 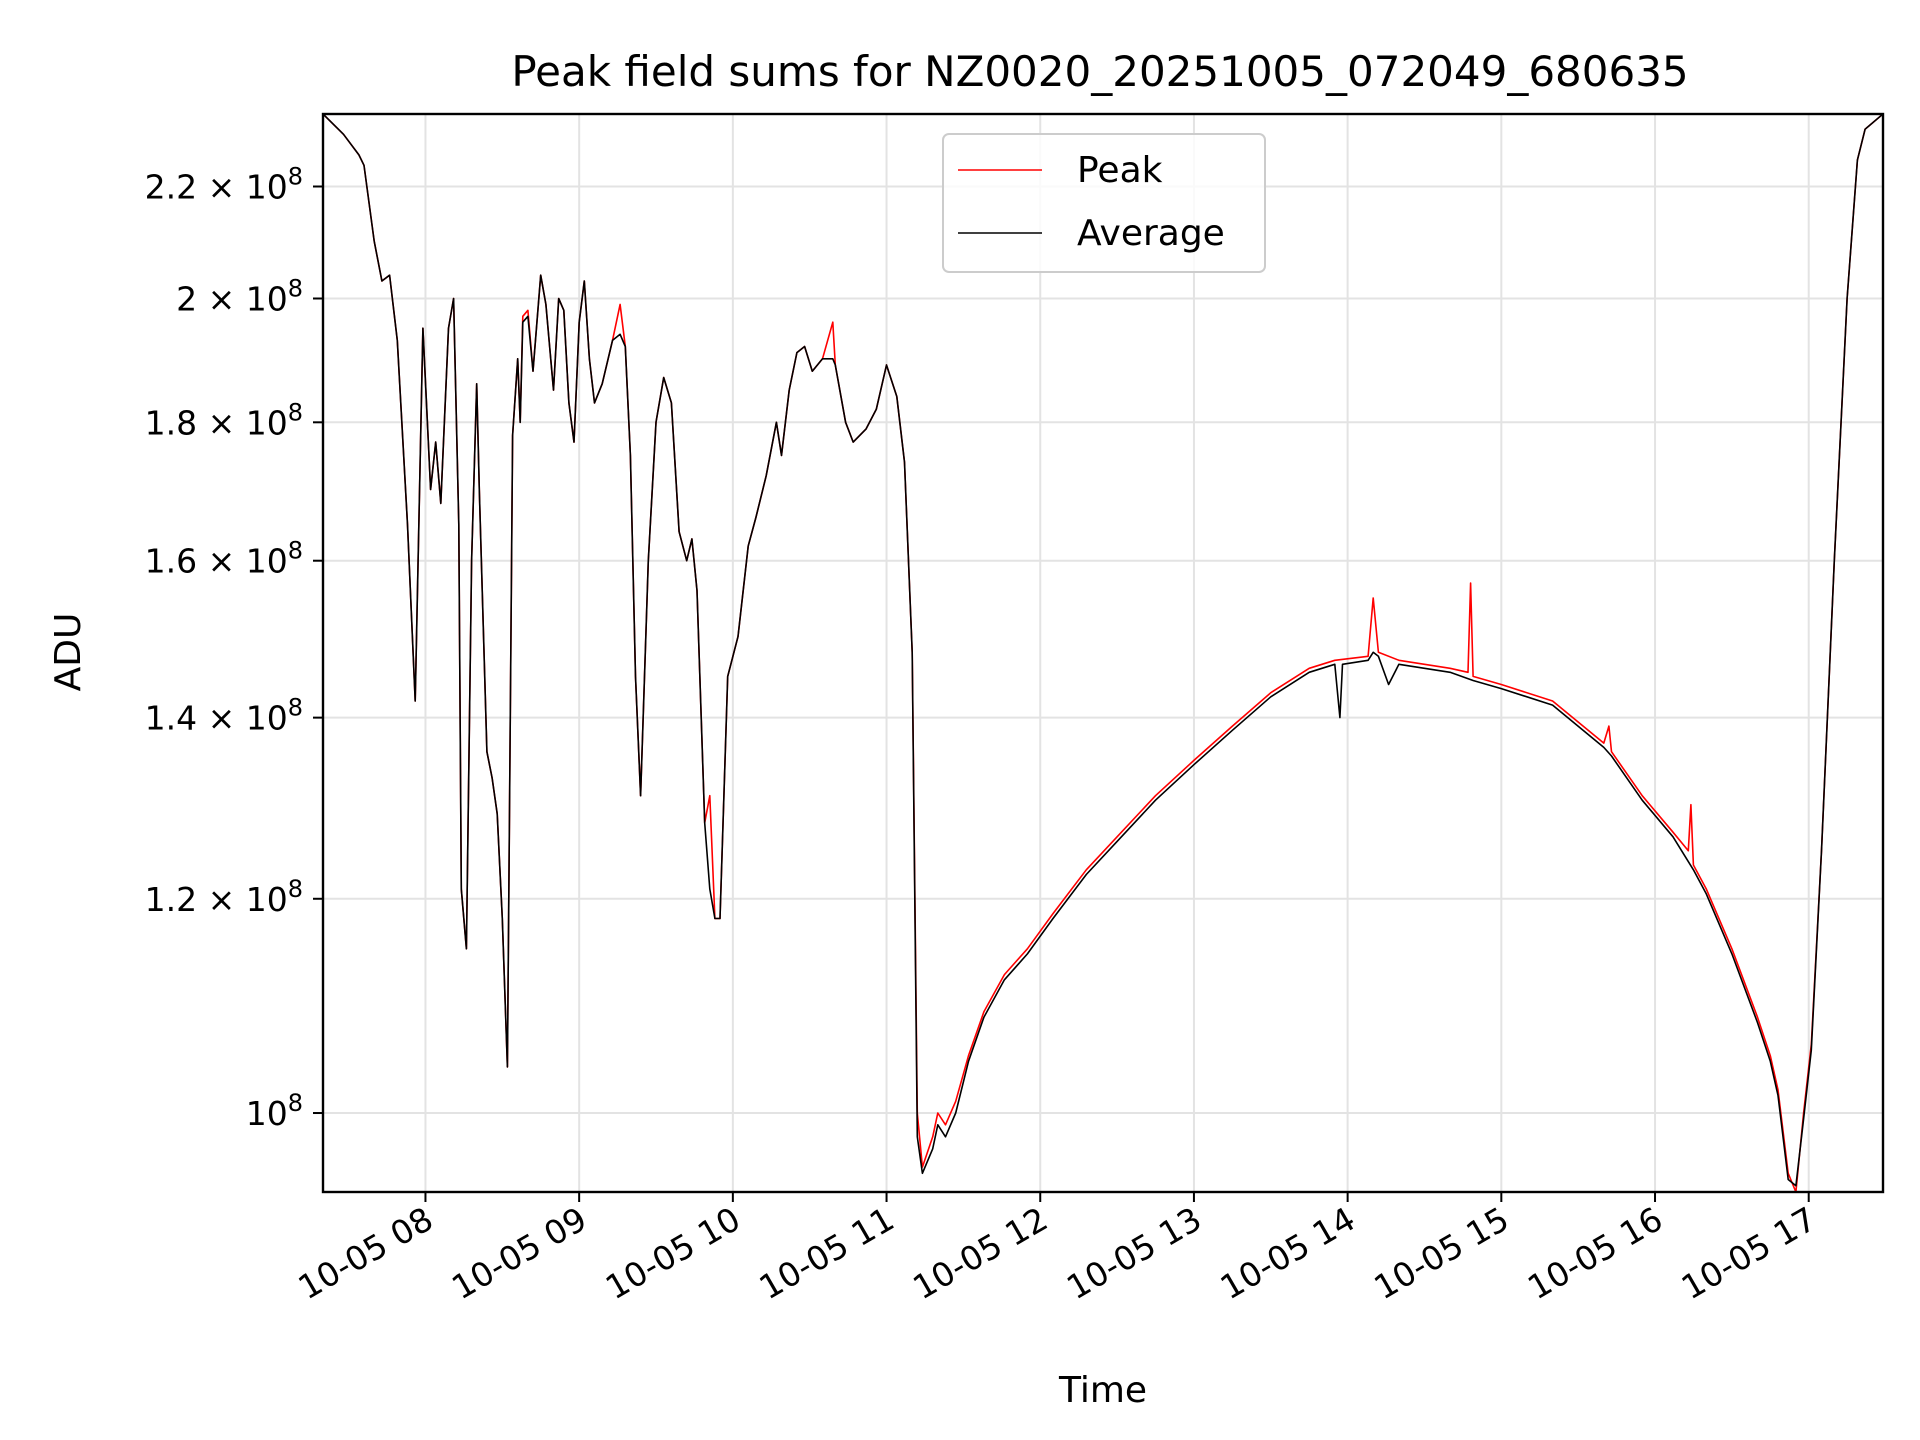 I want to click on y-tick-label: 1.2 × 108, so click(x=224, y=897).